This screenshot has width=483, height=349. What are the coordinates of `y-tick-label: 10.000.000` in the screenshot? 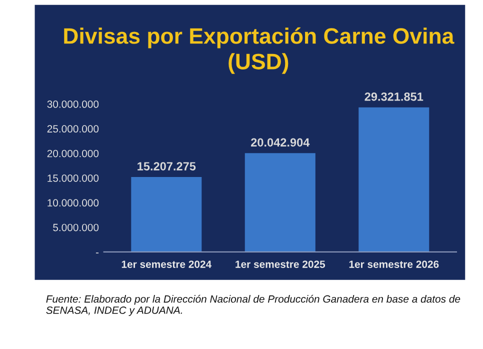 It's located at (73, 203).